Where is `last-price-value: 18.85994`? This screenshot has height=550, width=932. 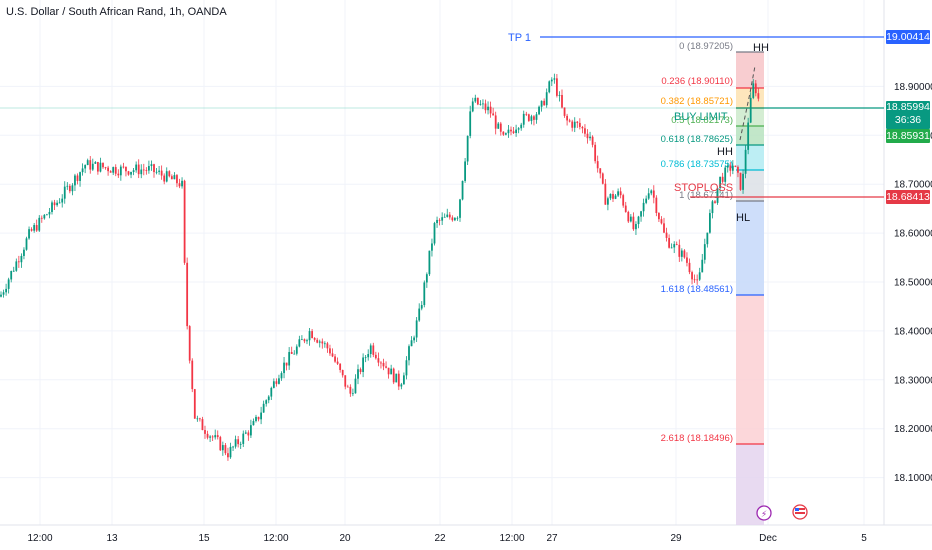
last-price-value: 18.85994 is located at coordinates (908, 107).